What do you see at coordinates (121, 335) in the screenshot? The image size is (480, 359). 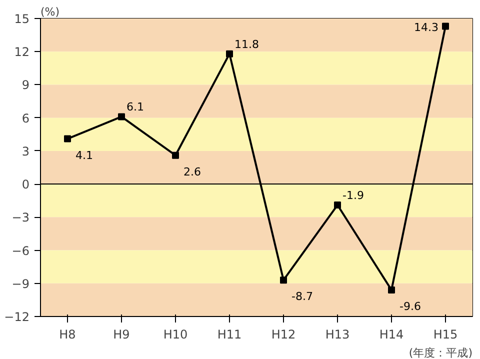 I see `x-tick-label: H9` at bounding box center [121, 335].